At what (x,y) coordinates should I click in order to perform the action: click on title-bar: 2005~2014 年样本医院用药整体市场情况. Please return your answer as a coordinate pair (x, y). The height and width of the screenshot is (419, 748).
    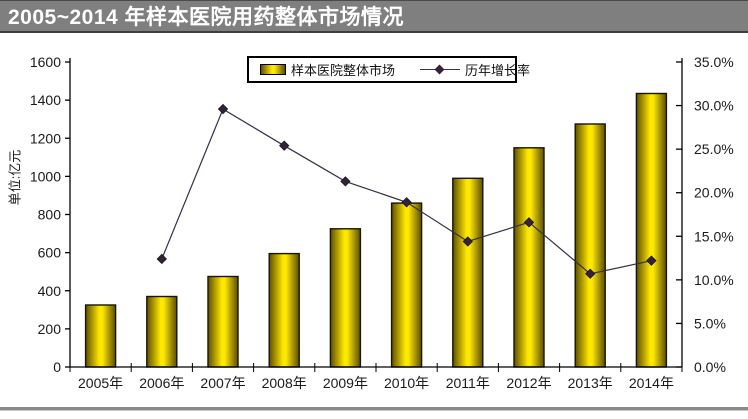
    Looking at the image, I should click on (374, 16).